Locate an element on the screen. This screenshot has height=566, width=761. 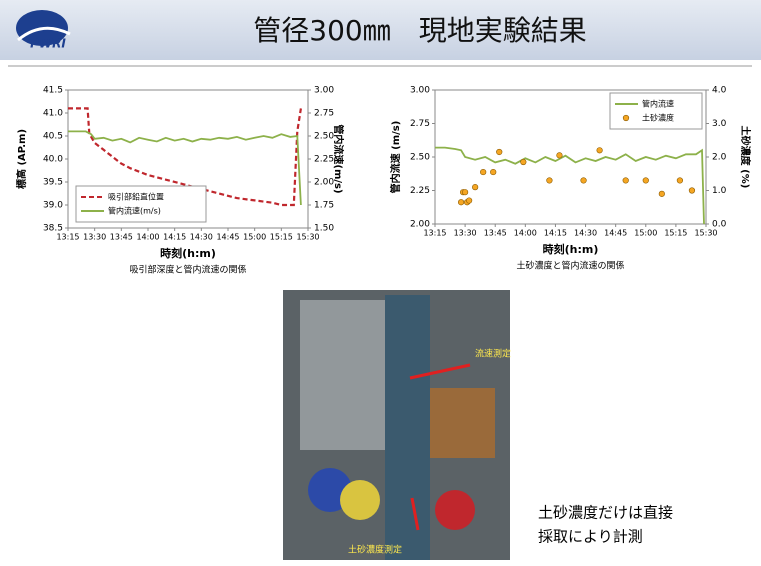
y-tick-label: 2.50 is located at coordinates (420, 158).